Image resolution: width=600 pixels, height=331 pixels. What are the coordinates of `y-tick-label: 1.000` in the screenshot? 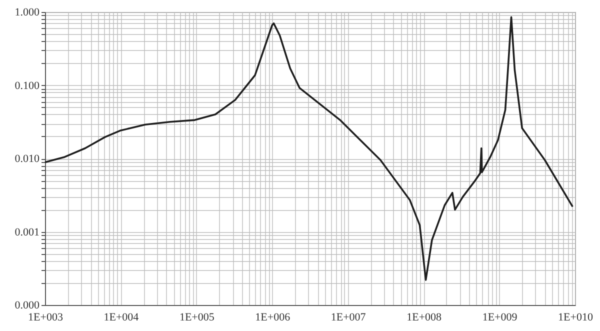 It's located at (27, 12).